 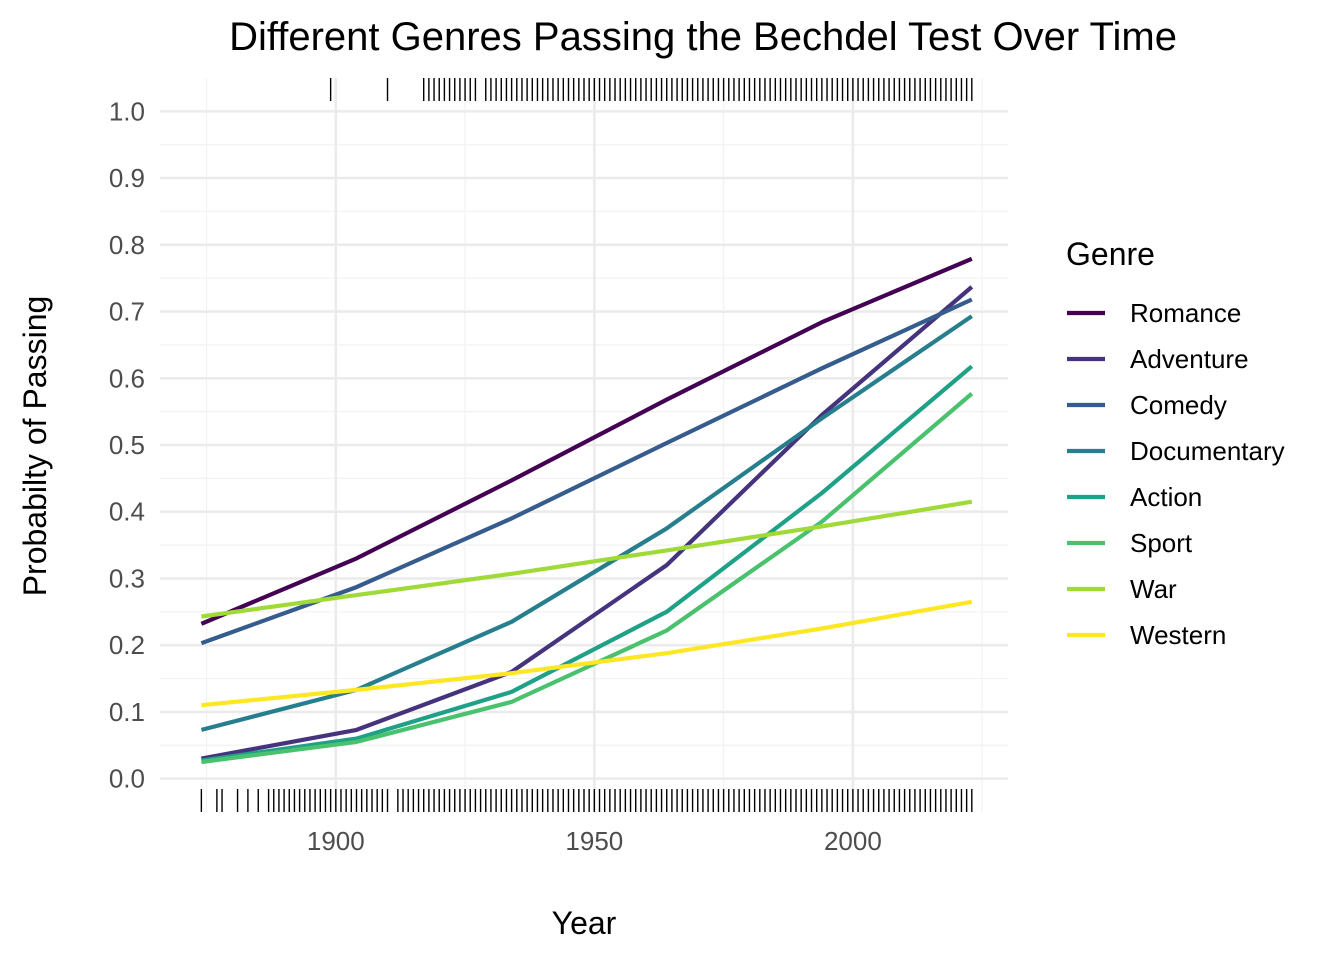 I want to click on y-axis-label: Probabilty of Passing, so click(x=35, y=446).